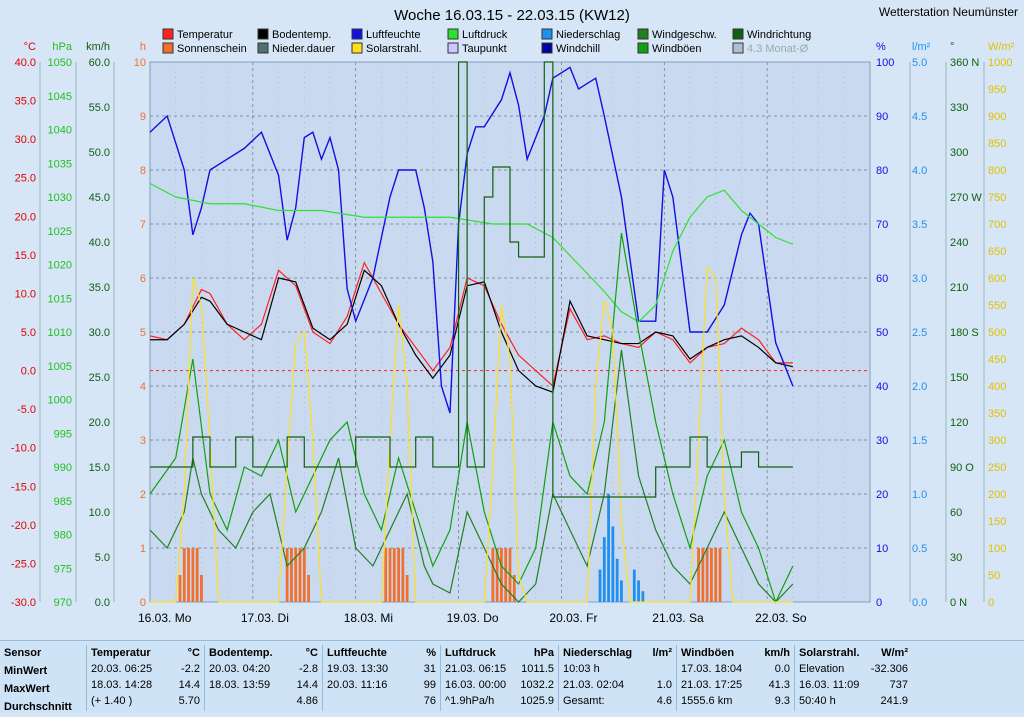 This screenshot has height=717, width=1024. I want to click on hum-axis-tick: 60, so click(882, 279).